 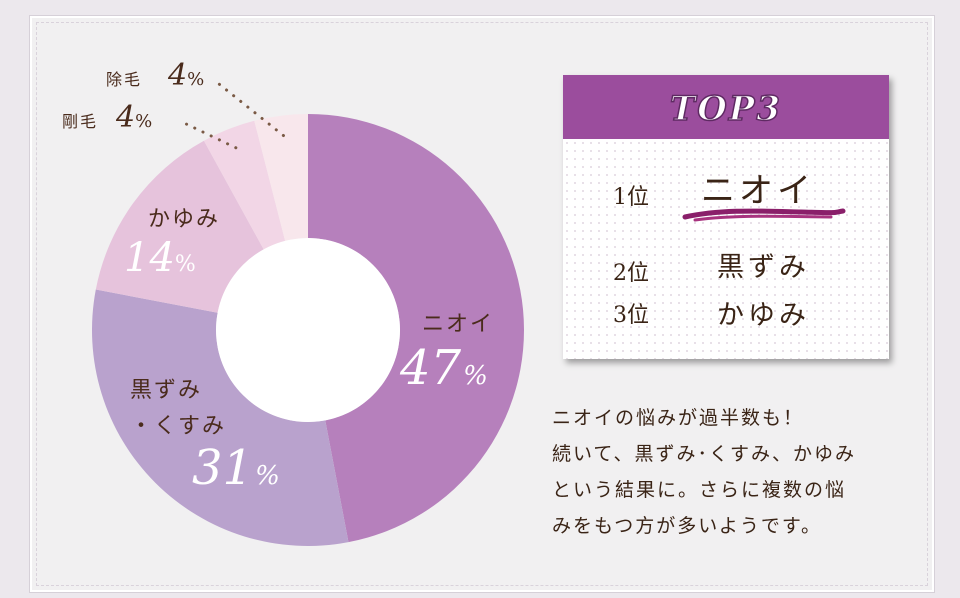 What do you see at coordinates (160, 258) in the screenshot?
I see `percent-itch: 14%` at bounding box center [160, 258].